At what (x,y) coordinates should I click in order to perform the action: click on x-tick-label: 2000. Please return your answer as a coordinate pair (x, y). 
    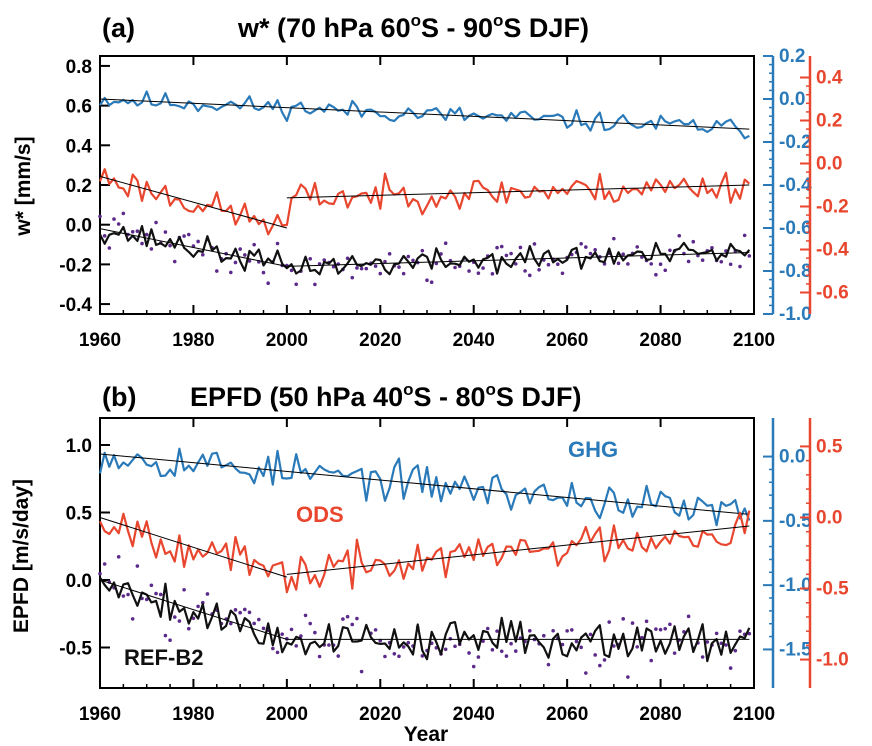
    Looking at the image, I should click on (287, 714).